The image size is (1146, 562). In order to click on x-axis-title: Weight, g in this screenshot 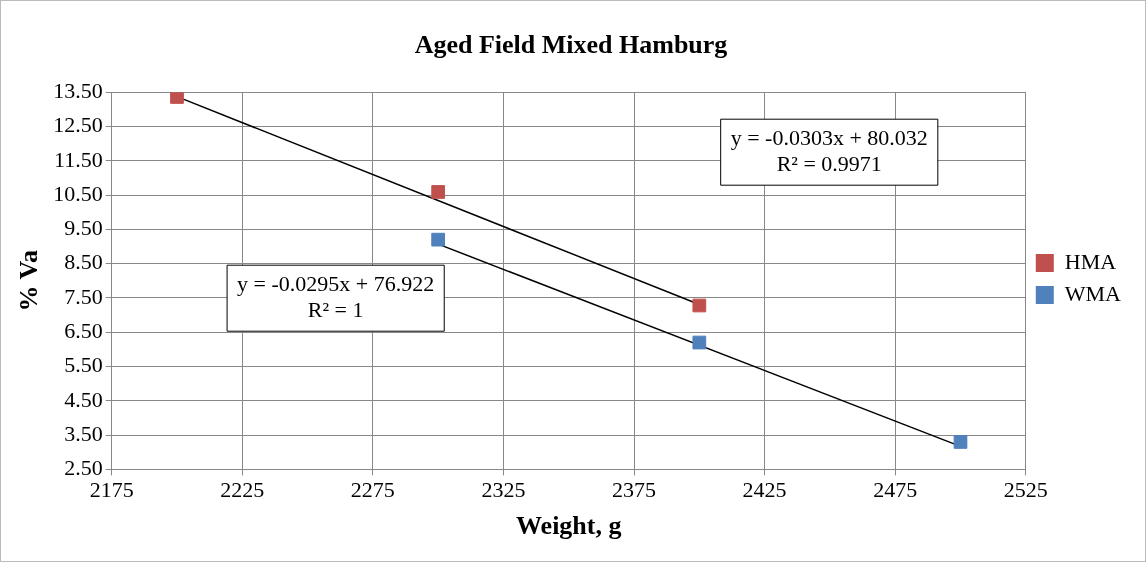, I will do `click(569, 526)`.